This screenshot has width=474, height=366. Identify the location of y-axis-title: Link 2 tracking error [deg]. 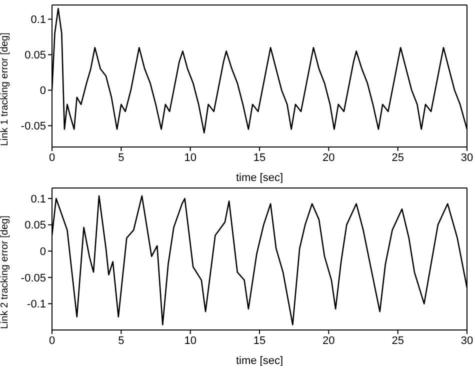
(5, 272).